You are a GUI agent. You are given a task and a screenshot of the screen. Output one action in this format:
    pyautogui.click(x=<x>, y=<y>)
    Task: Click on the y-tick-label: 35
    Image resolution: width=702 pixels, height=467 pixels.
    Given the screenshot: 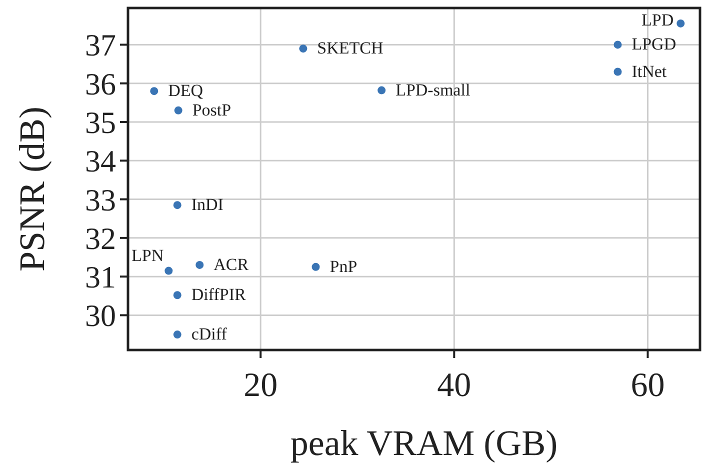 What is the action you would take?
    pyautogui.click(x=100, y=122)
    